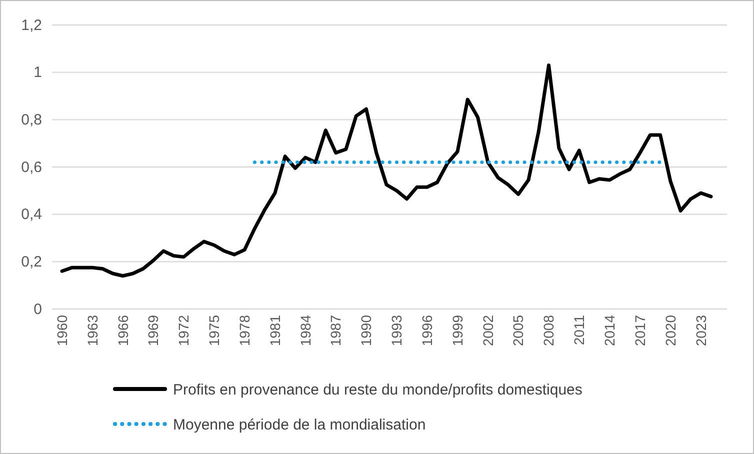 This screenshot has width=754, height=454. Describe the element at coordinates (31, 119) in the screenshot. I see `y-tick-label: 0,8` at that location.